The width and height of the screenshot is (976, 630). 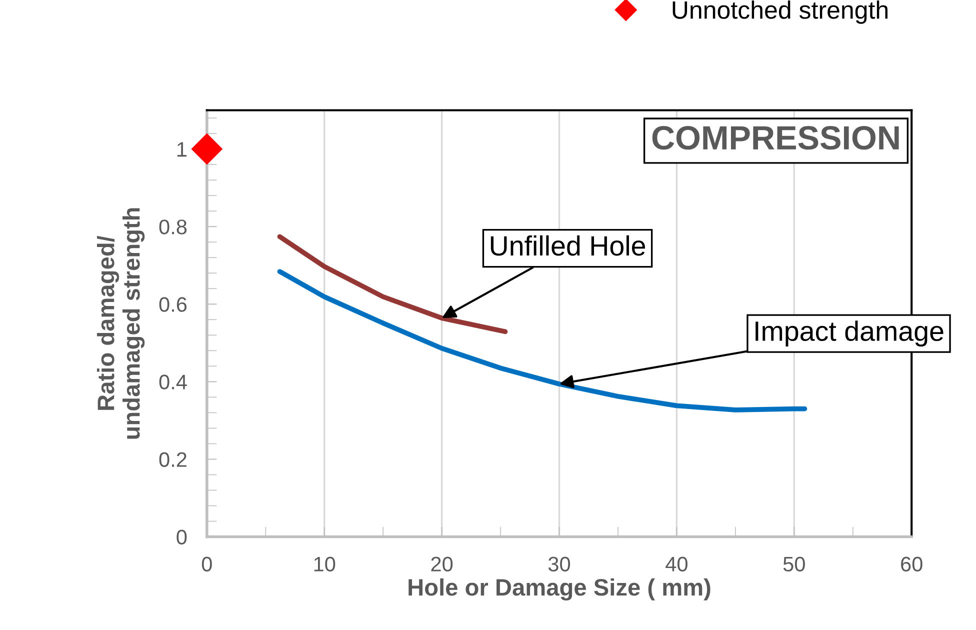 I want to click on legend-label: Unnotched strength, so click(x=780, y=12).